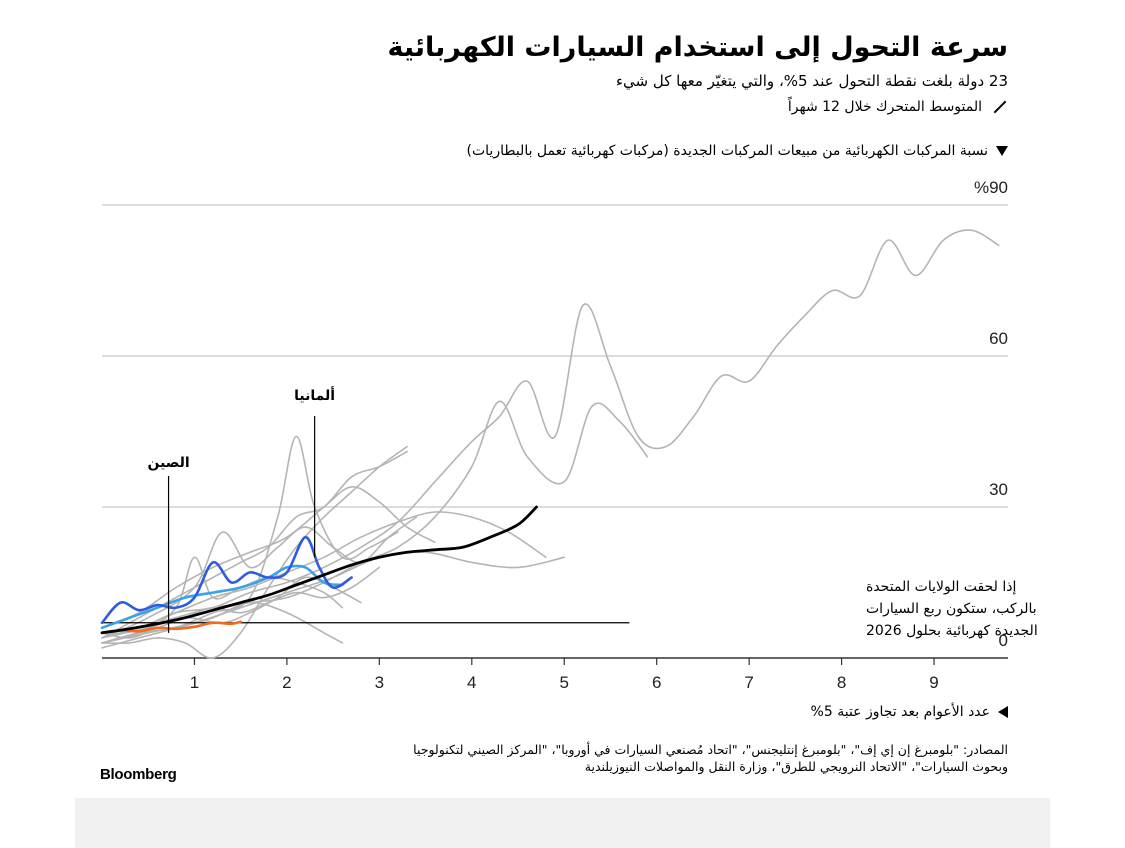  What do you see at coordinates (1002, 151) in the screenshot?
I see `triangle-down-icon` at bounding box center [1002, 151].